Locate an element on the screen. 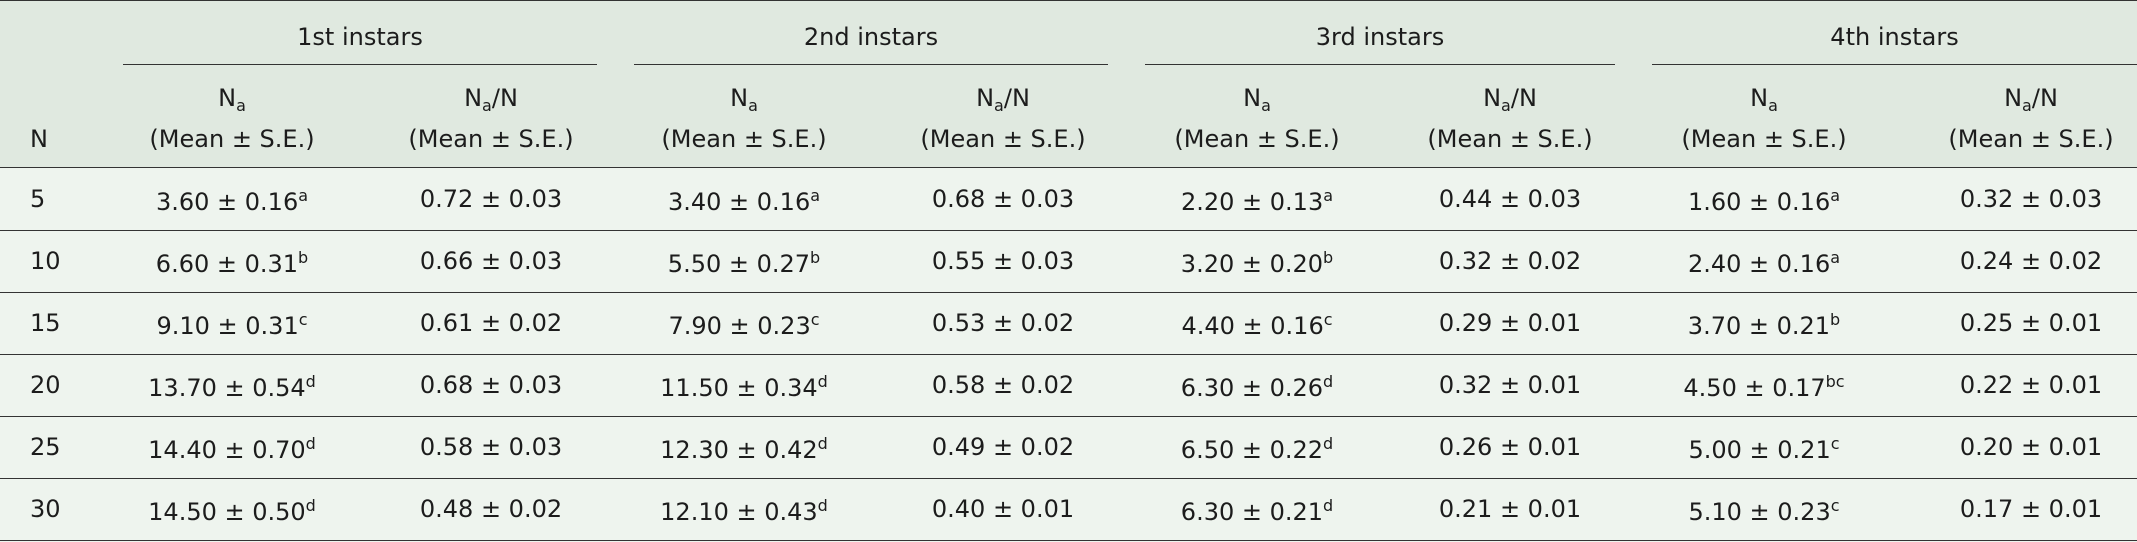  cell: 3.70 ± 0.21b is located at coordinates (1764, 323).